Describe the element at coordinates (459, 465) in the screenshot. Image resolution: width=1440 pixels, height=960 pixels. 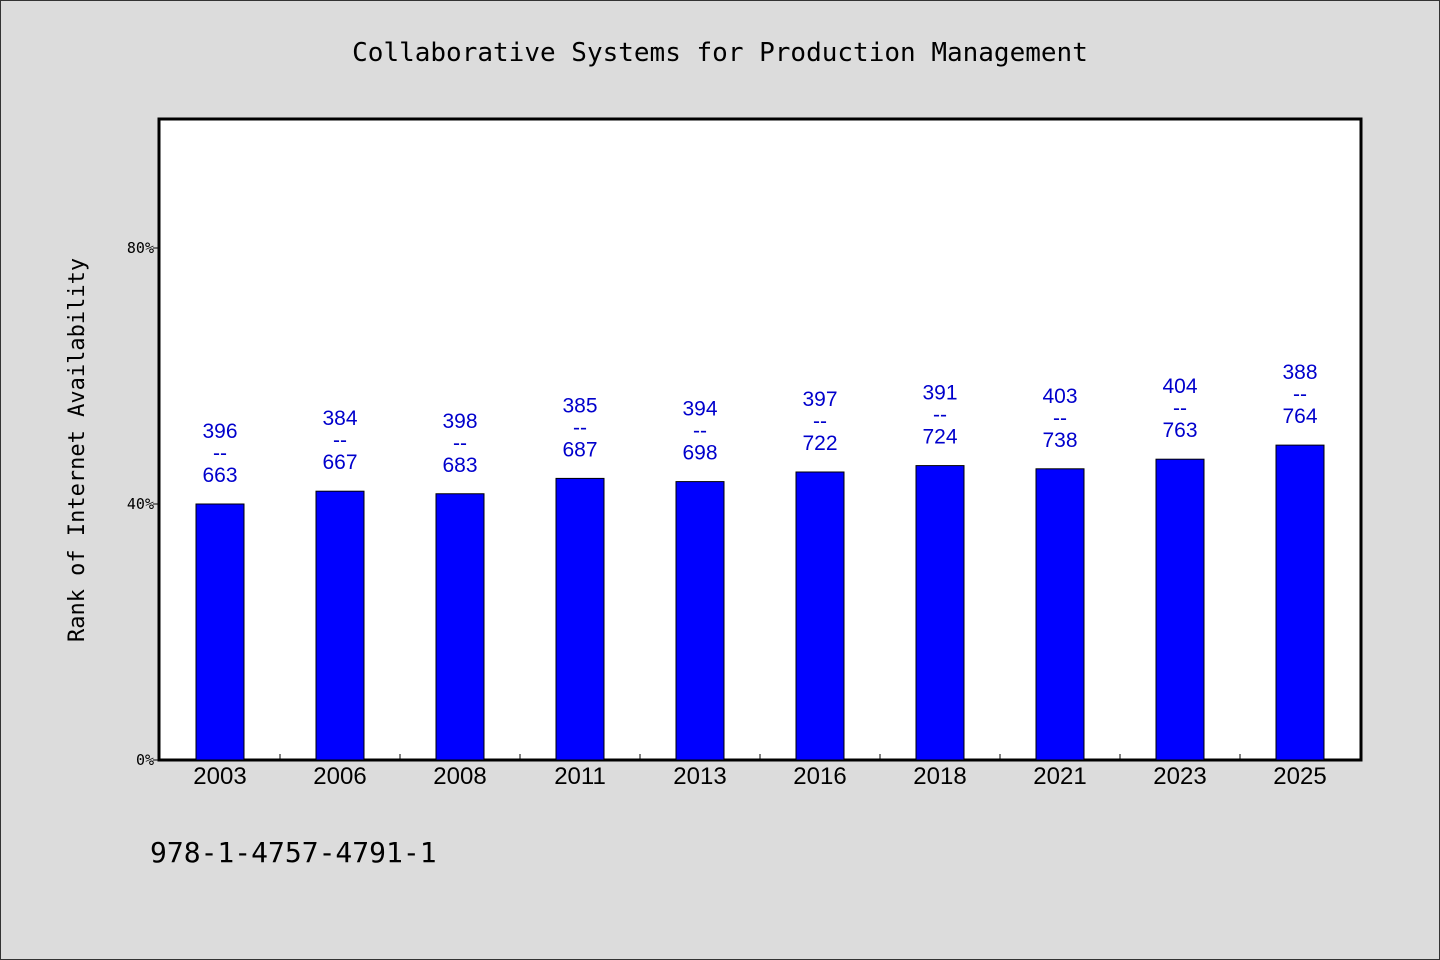
I see `data-label: 683` at that location.